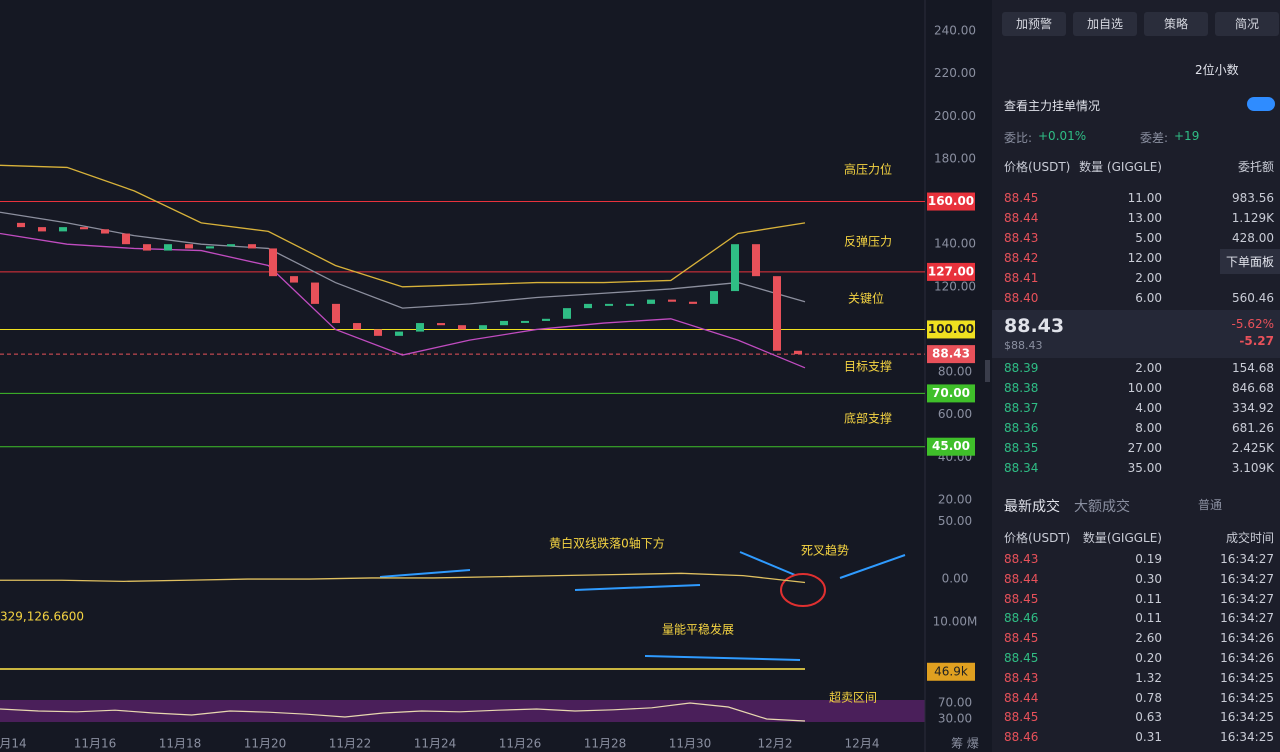 The width and height of the screenshot is (1280, 752). Describe the element at coordinates (1021, 408) in the screenshot. I see `bid-cell: 88.37` at that location.